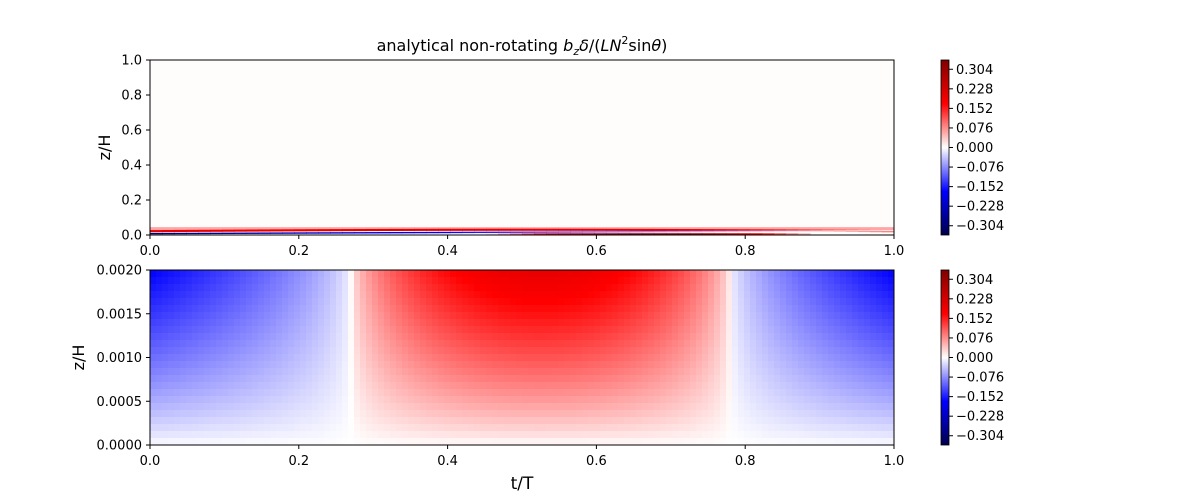 The width and height of the screenshot is (1200, 500). Describe the element at coordinates (980, 207) in the screenshot. I see `colorbar-tick-label: −0.228` at that location.